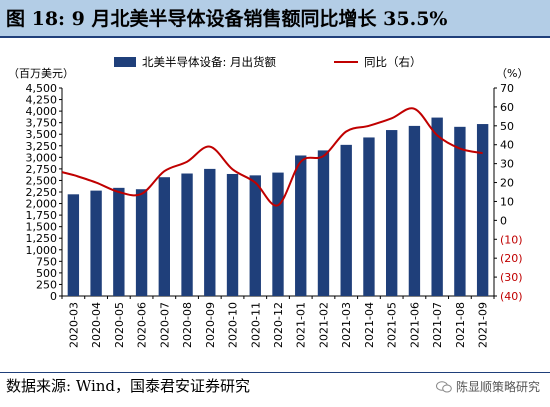  I want to click on x-tick-label: 2021-07, so click(437, 325).